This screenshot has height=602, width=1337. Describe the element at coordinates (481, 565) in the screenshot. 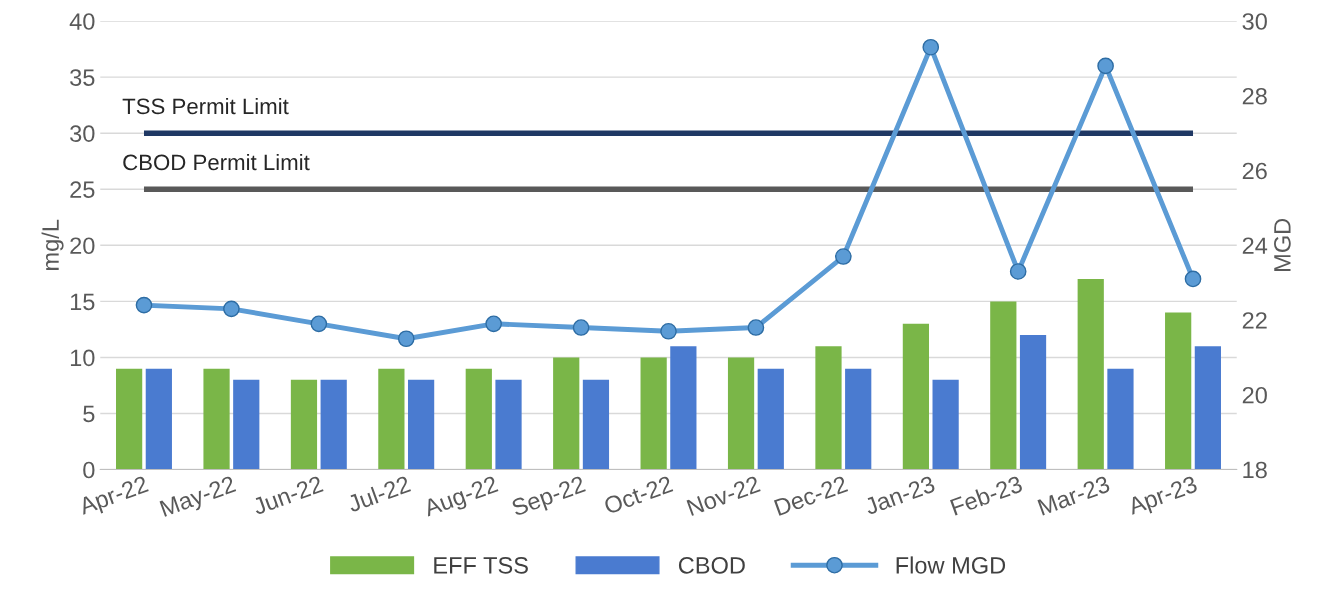

I see `legend-label: EFF TSS` at that location.